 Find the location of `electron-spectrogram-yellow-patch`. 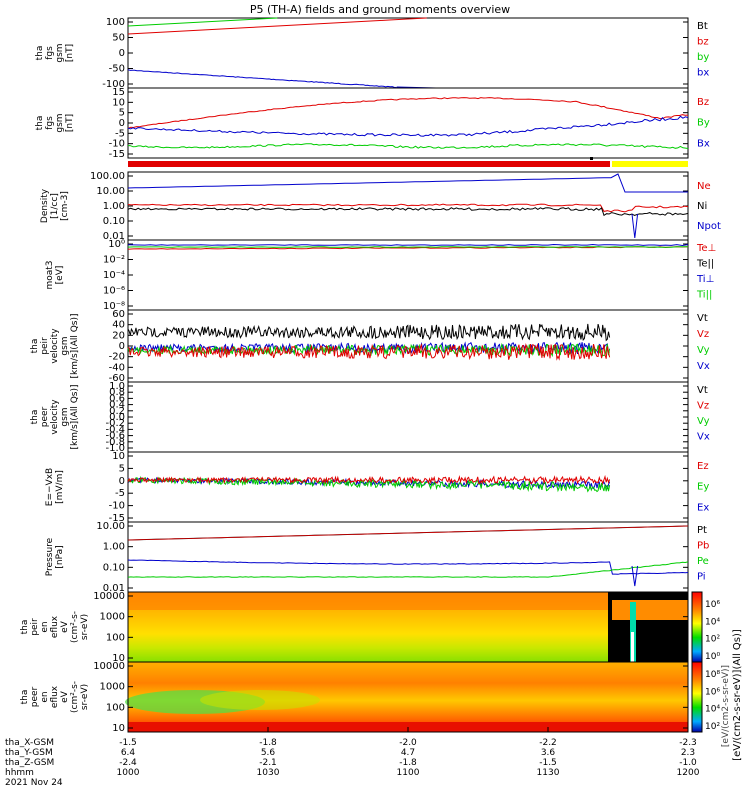

electron-spectrogram-yellow-patch is located at coordinates (260, 700).